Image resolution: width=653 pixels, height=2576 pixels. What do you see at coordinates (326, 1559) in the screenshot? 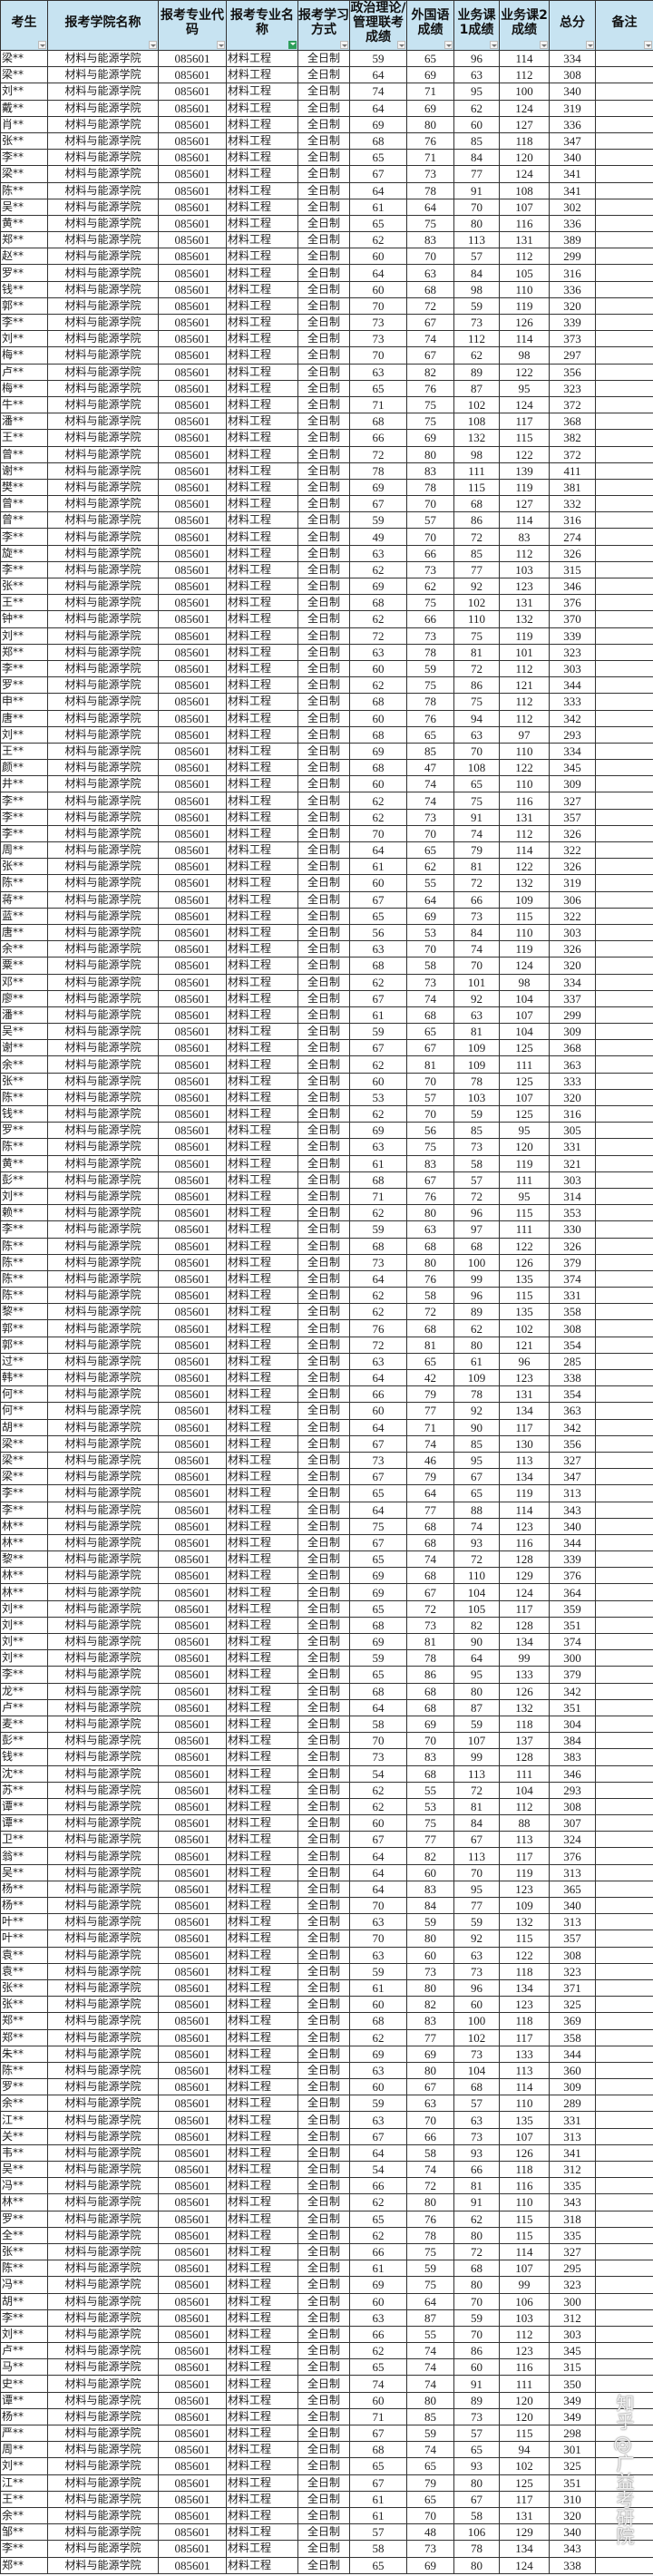
I see `table-row: 黎** 材料与能源学院 085601 材料工程 全日制 65 74 72 128 339` at bounding box center [326, 1559].